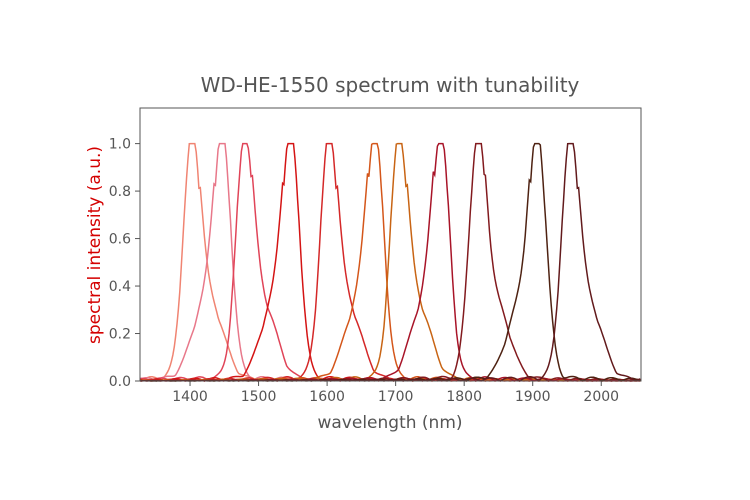 The width and height of the screenshot is (750, 500). Describe the element at coordinates (390, 85) in the screenshot. I see `chart-title: WD-HE-1550 spectrum with tunability` at that location.